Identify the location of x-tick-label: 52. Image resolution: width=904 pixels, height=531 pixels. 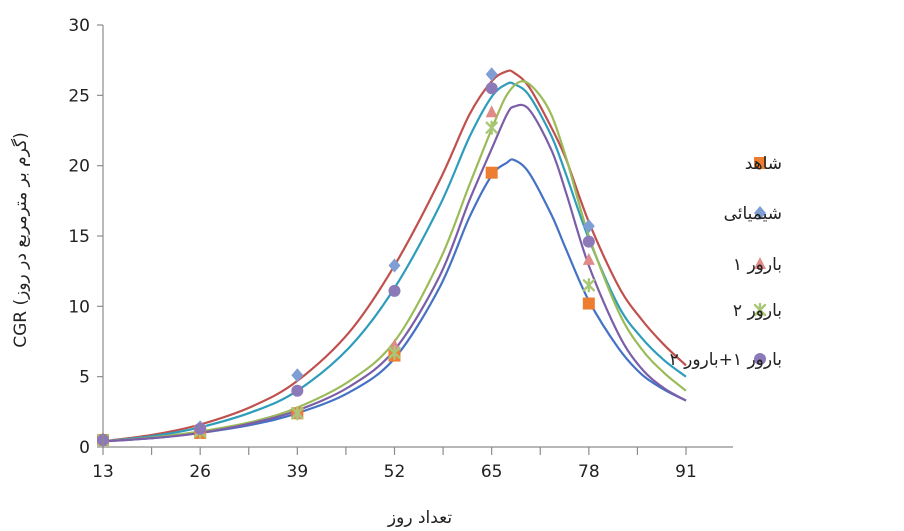
(395, 472).